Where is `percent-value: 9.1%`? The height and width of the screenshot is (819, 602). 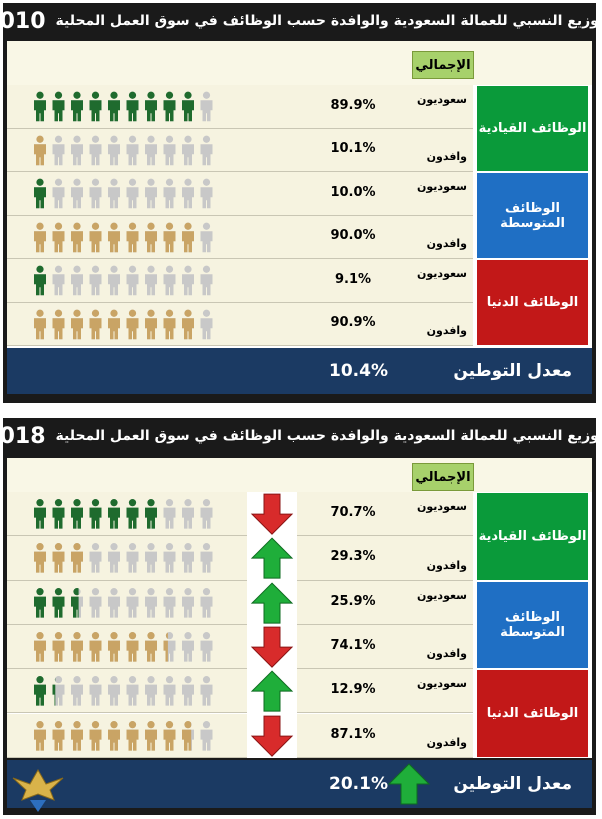 percent-value: 9.1% is located at coordinates (353, 279).